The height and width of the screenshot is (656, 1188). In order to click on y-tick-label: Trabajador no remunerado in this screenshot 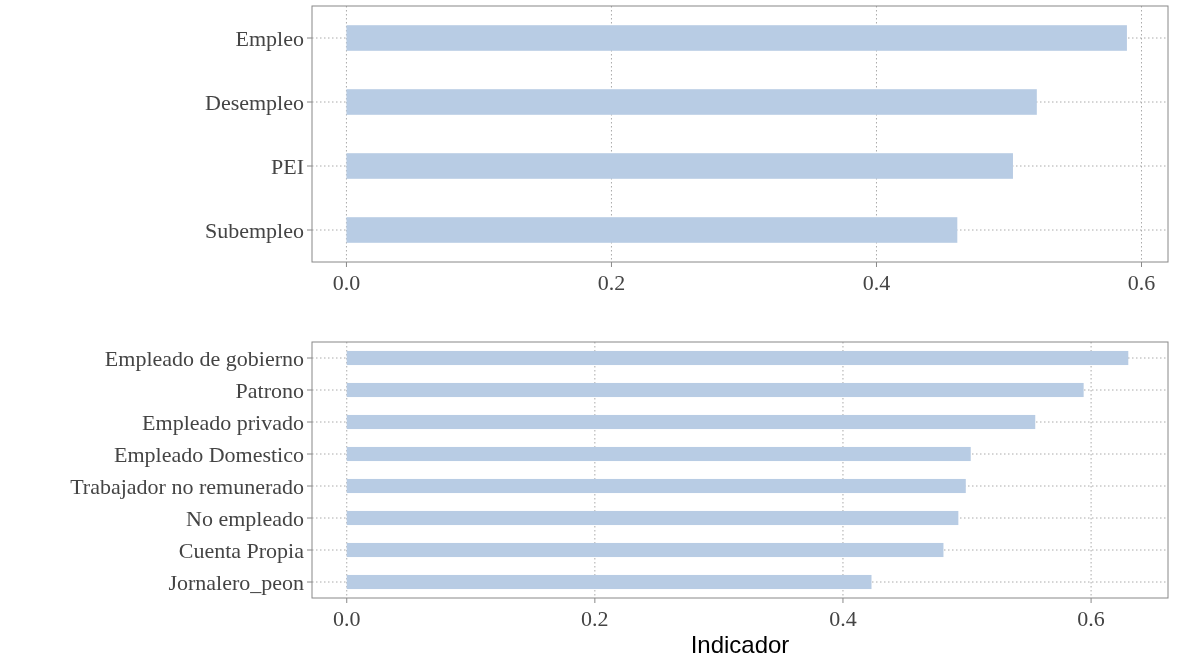, I will do `click(187, 486)`.